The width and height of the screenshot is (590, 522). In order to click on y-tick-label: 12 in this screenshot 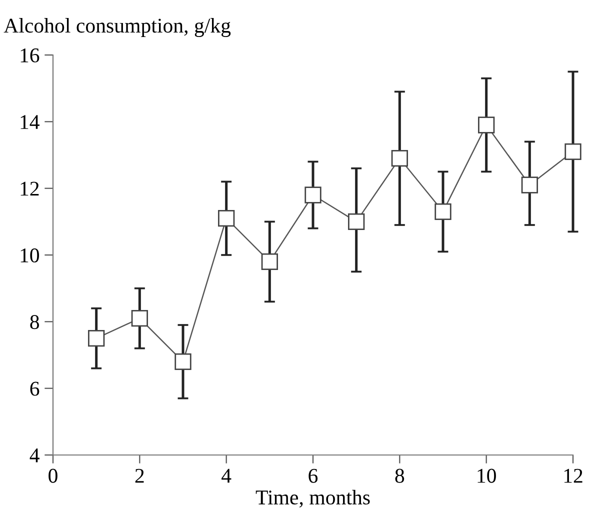, I will do `click(29, 189)`.